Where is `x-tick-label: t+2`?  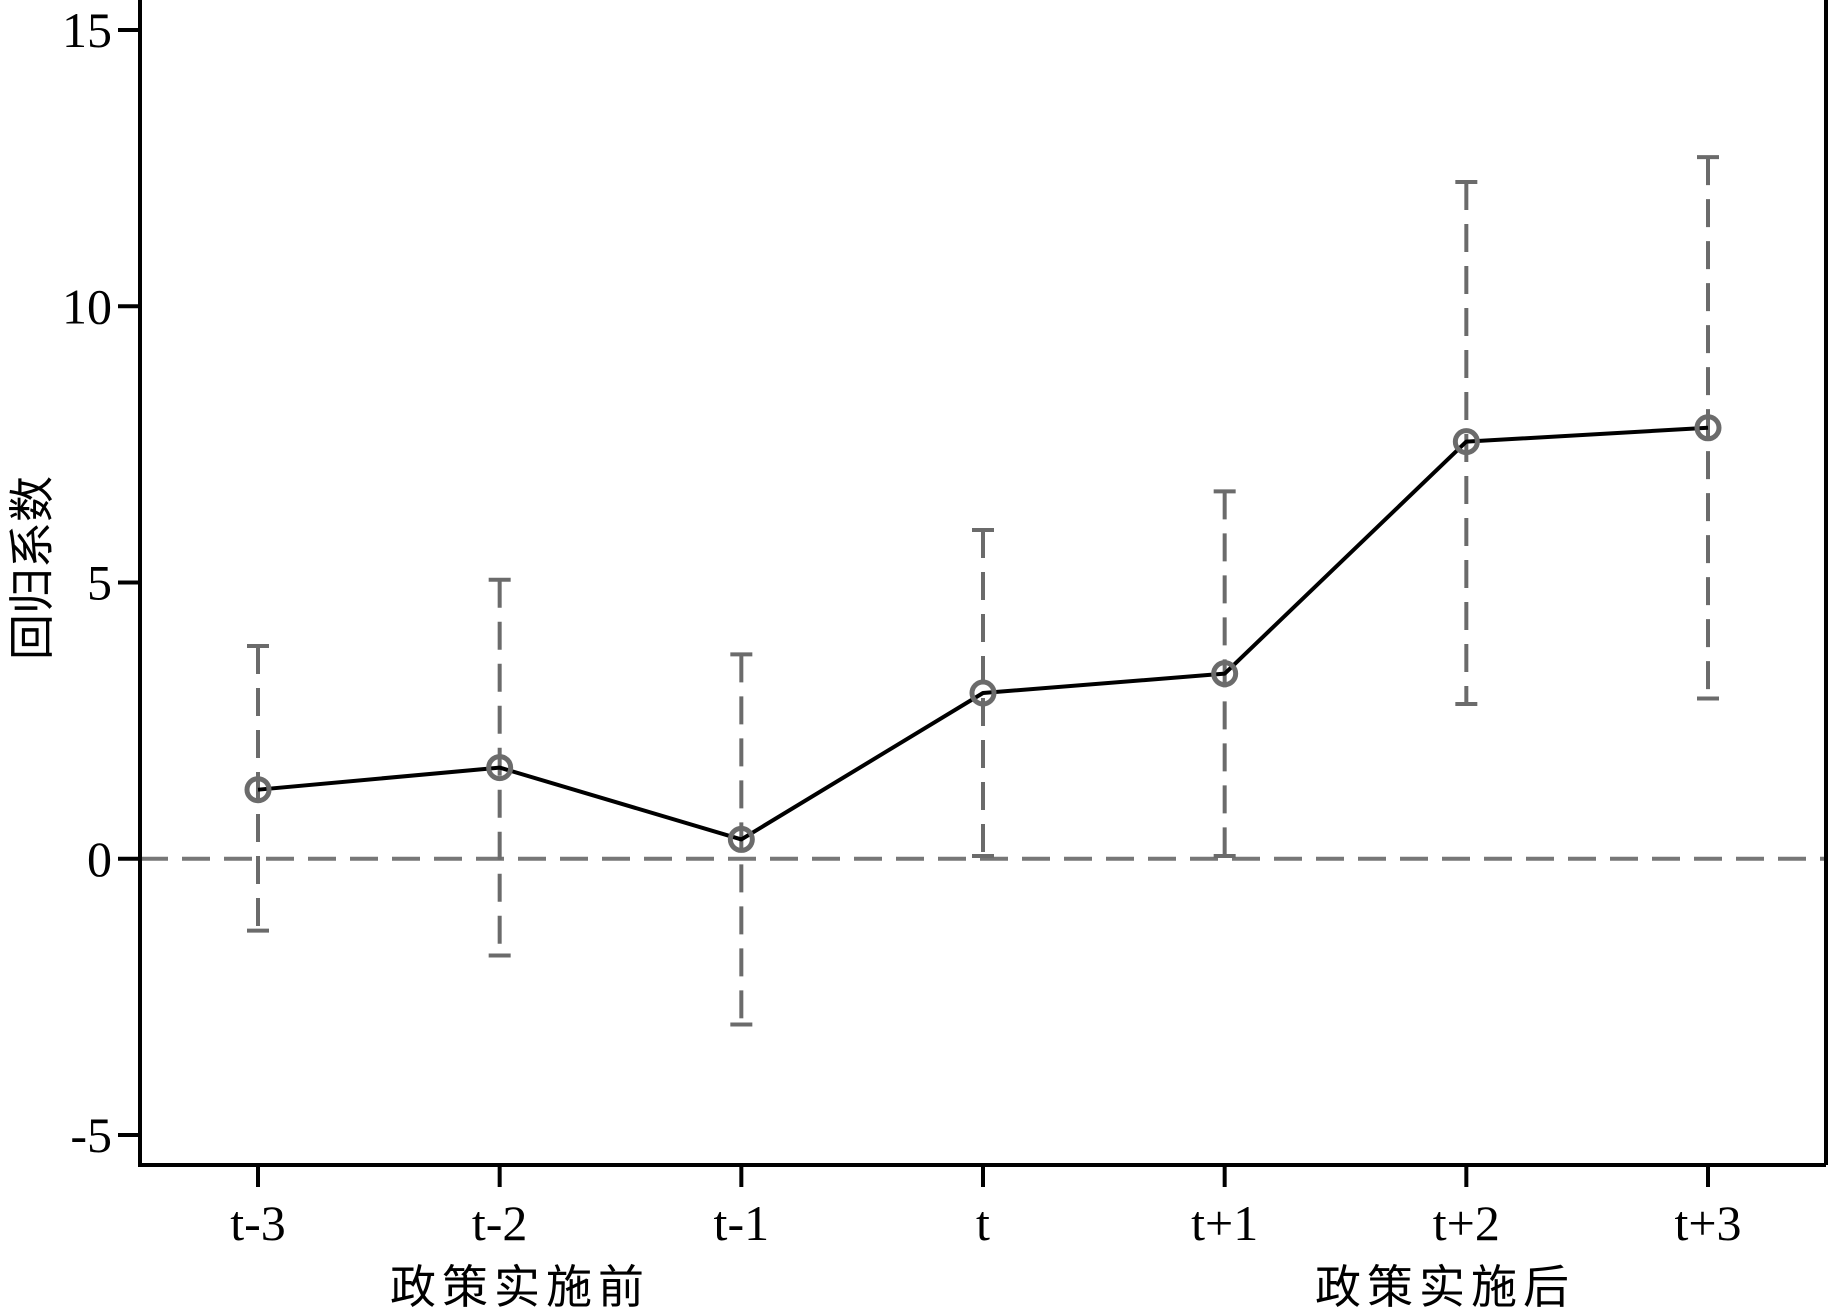 x-tick-label: t+2 is located at coordinates (1466, 1223).